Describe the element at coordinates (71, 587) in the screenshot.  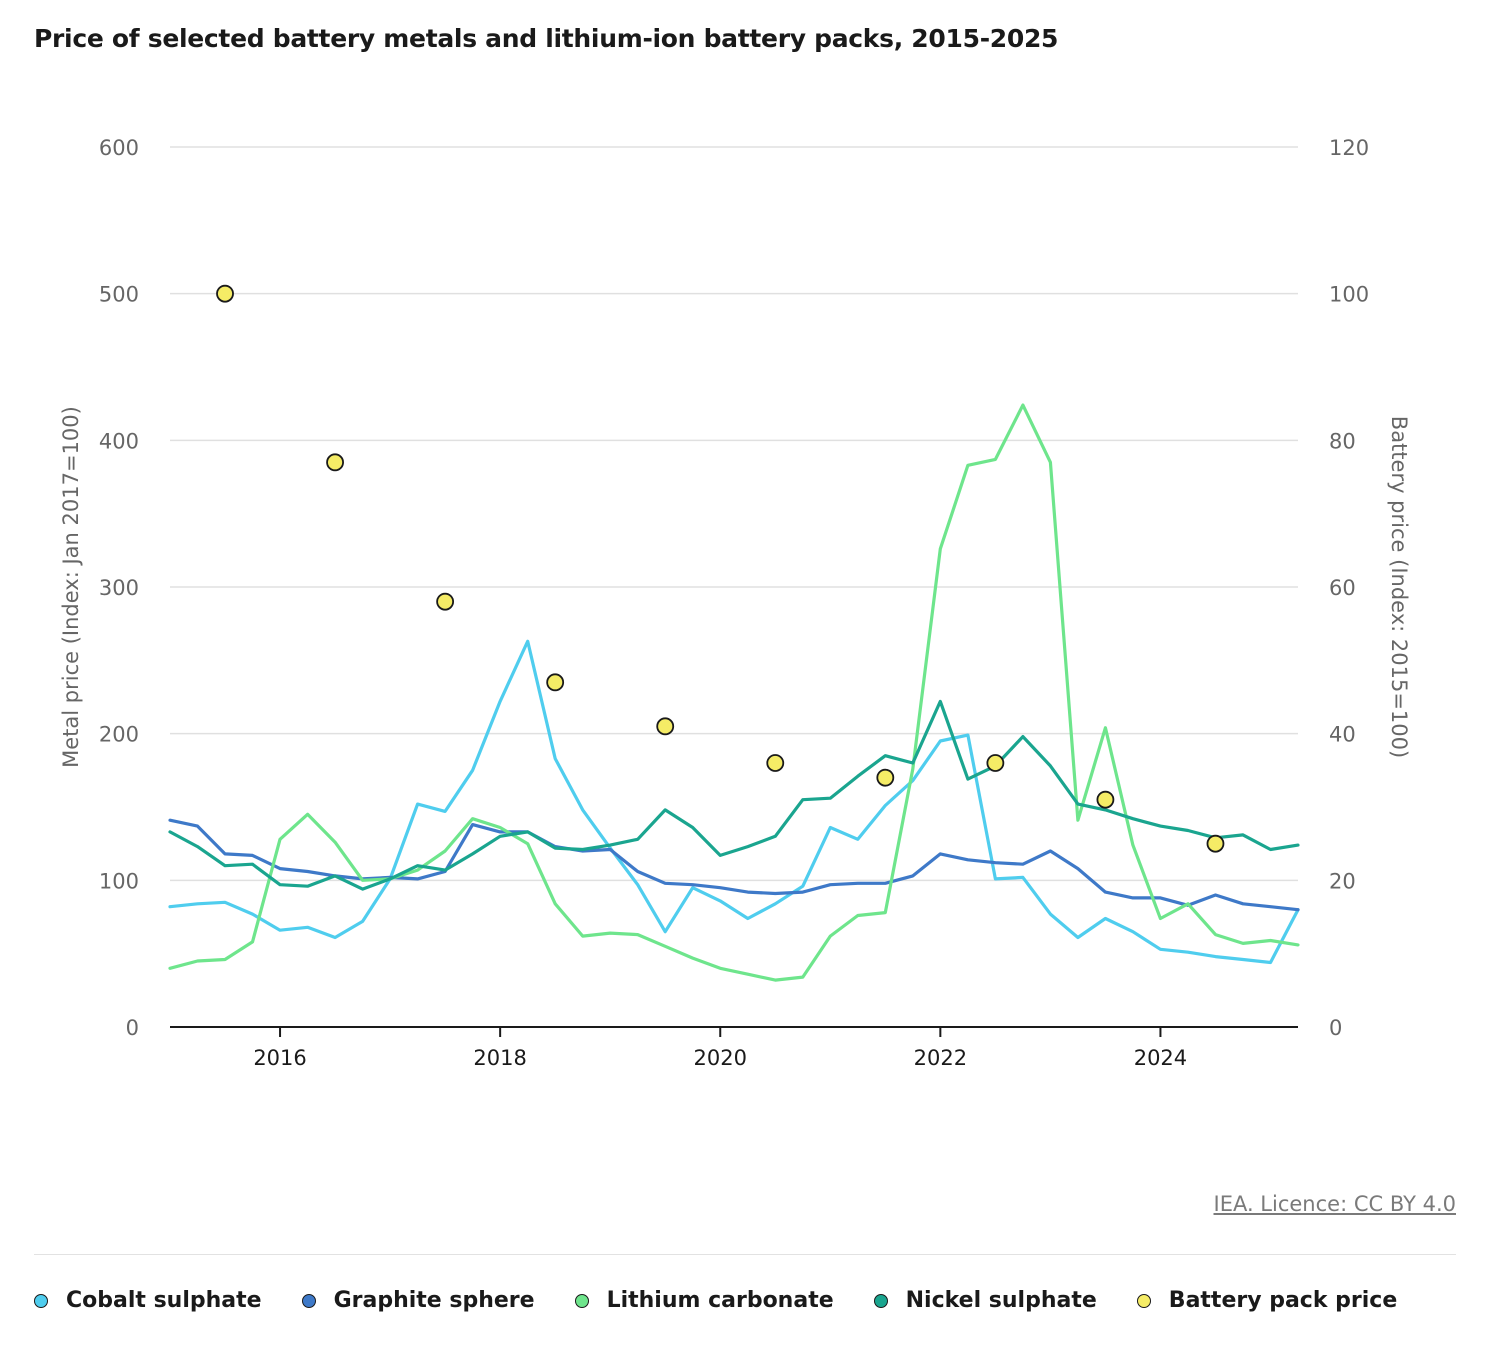
I see `y-axis-title: Metal price (Index: Jan 2017=100)` at that location.